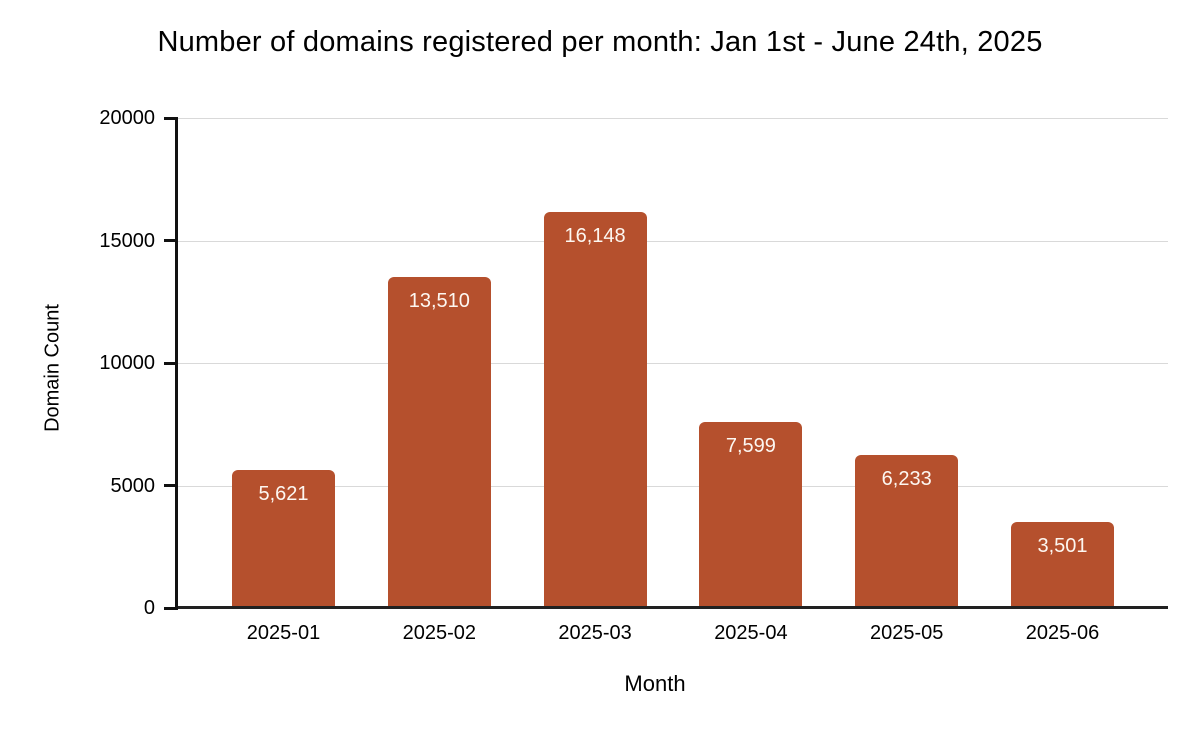 The image size is (1200, 743). I want to click on bar-2025-02: 13,510, so click(439, 442).